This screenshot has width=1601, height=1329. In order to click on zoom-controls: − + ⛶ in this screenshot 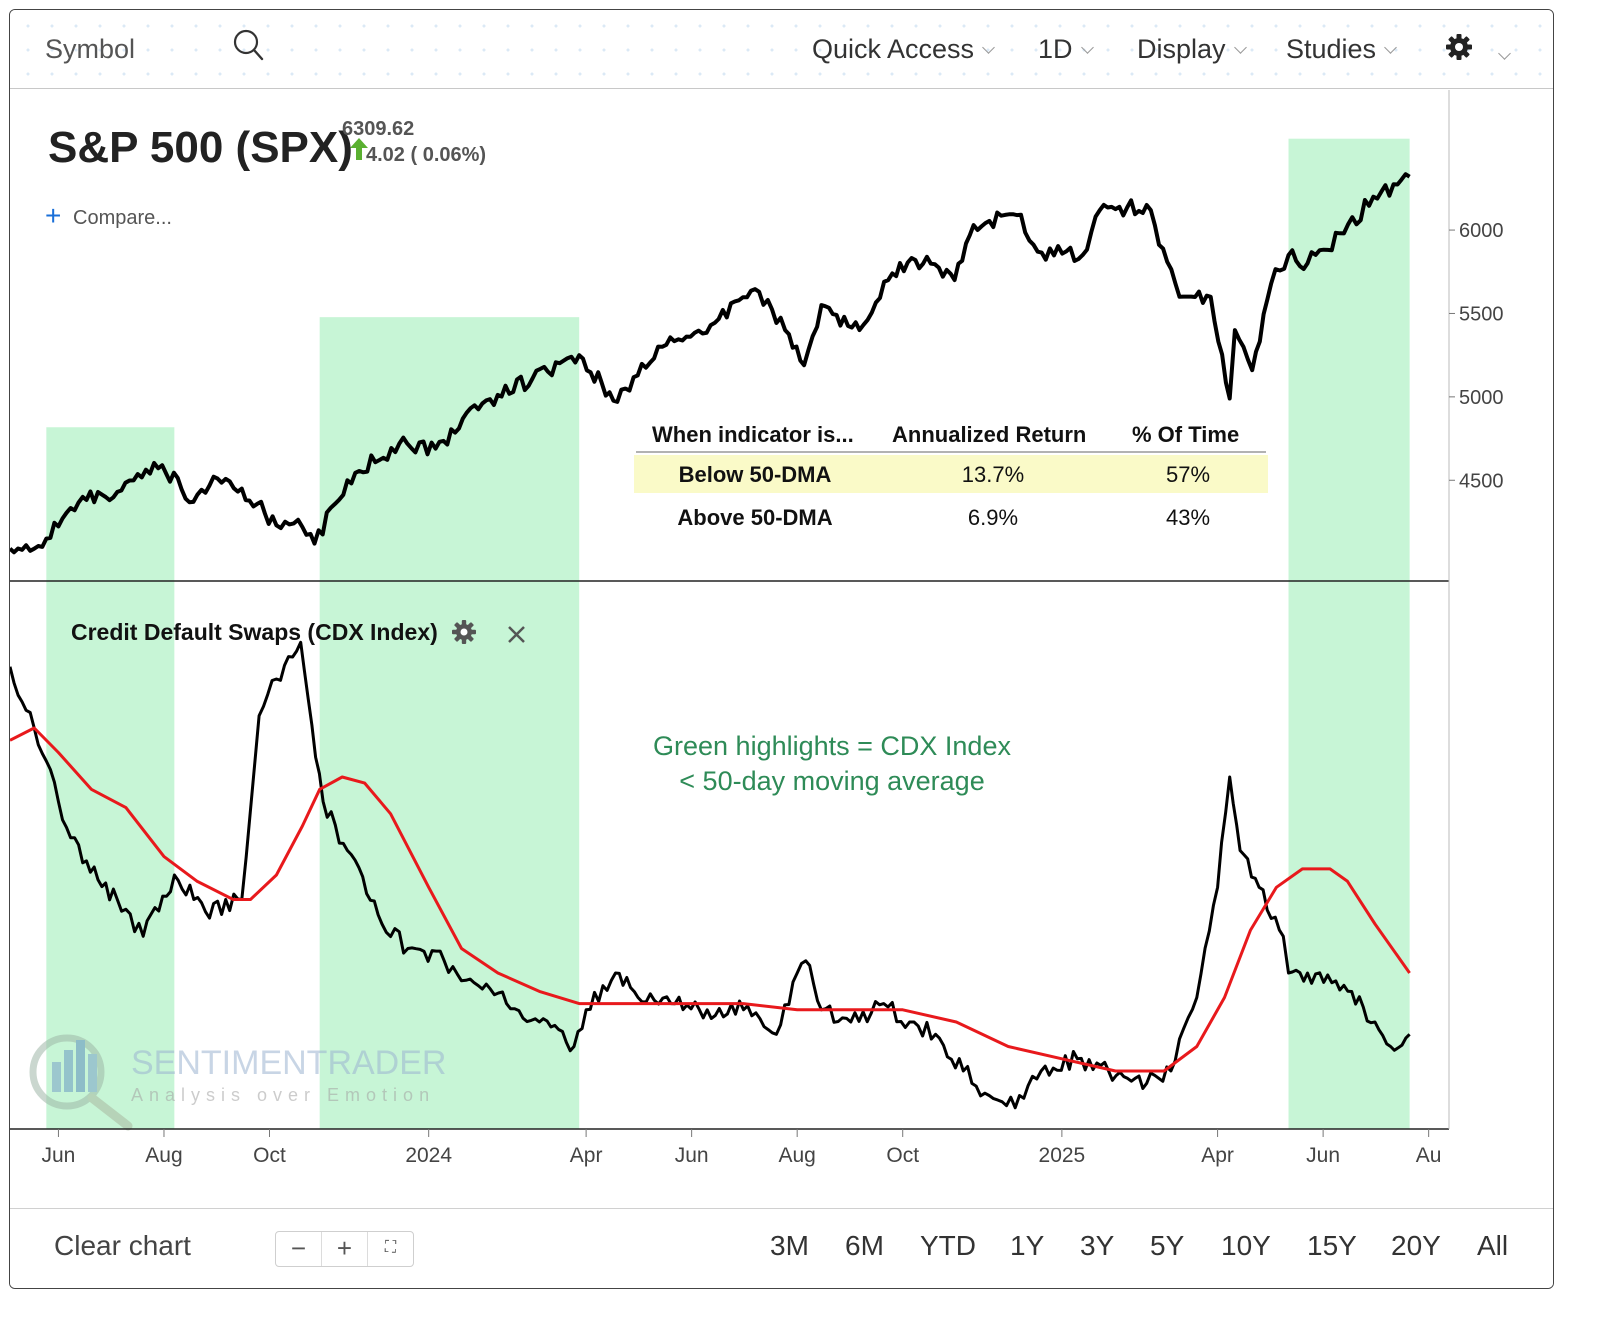, I will do `click(344, 1249)`.